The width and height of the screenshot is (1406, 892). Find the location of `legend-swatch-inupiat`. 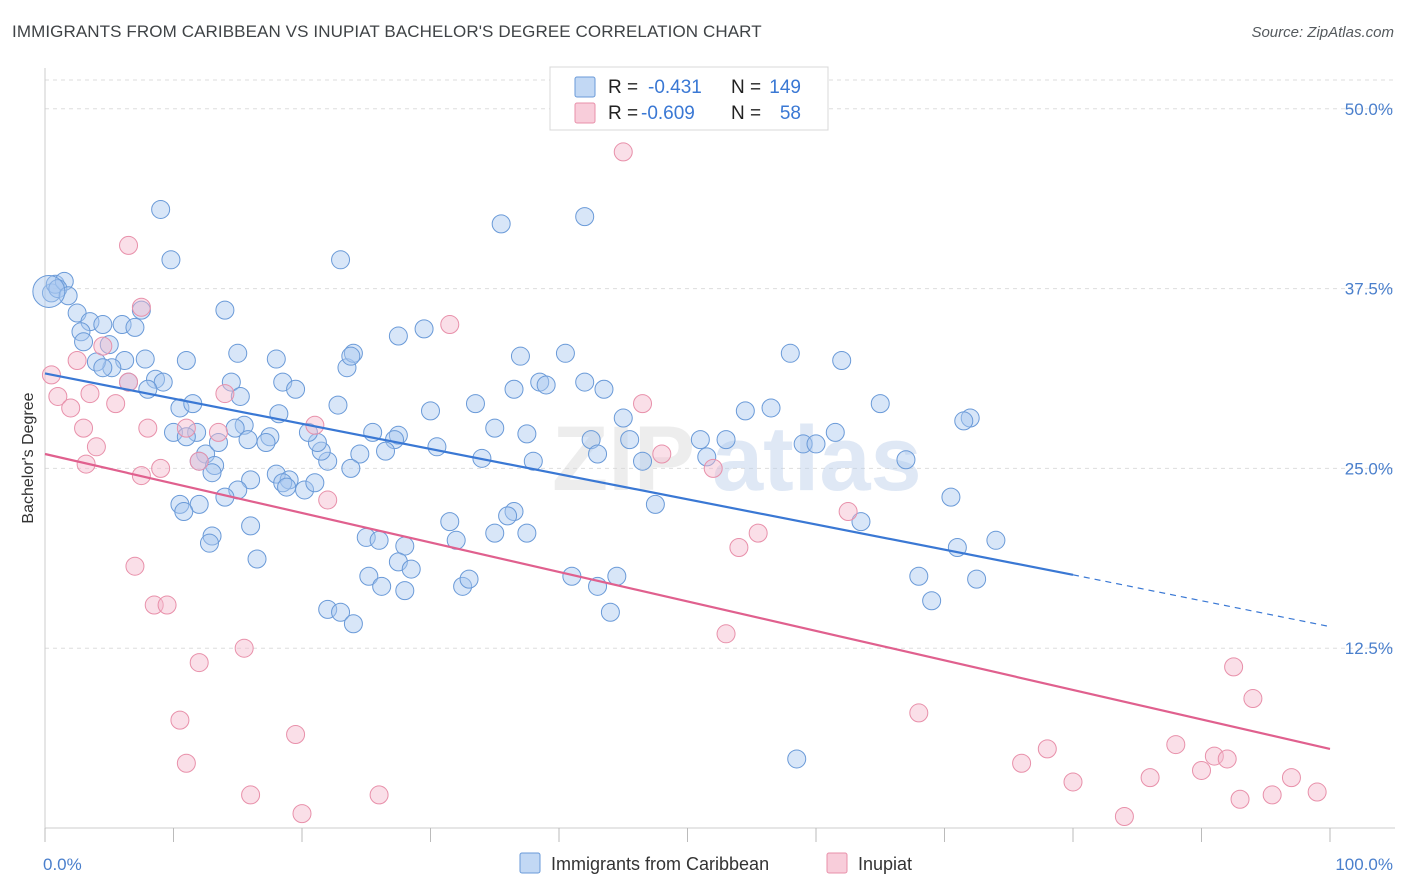

legend-swatch-inupiat is located at coordinates (585, 113).